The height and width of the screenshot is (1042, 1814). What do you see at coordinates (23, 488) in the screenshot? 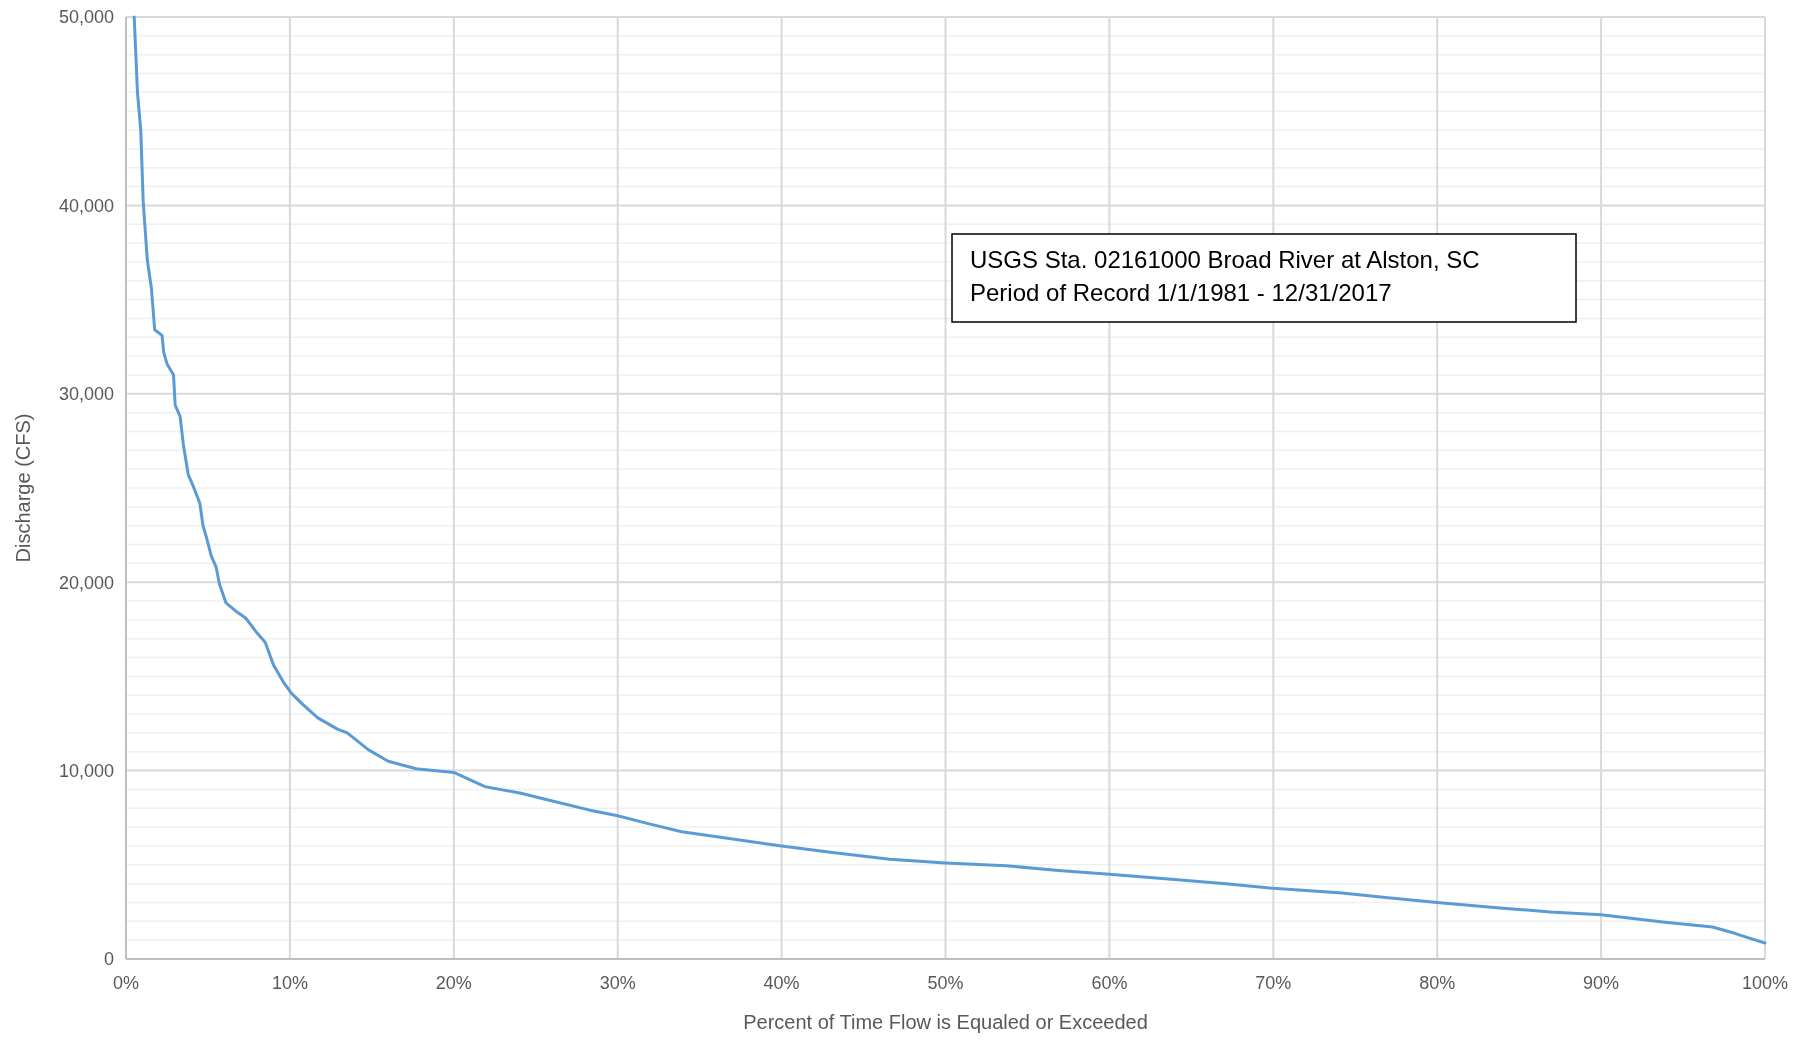
I see `y-axis-title: Discharge (CFS)` at bounding box center [23, 488].